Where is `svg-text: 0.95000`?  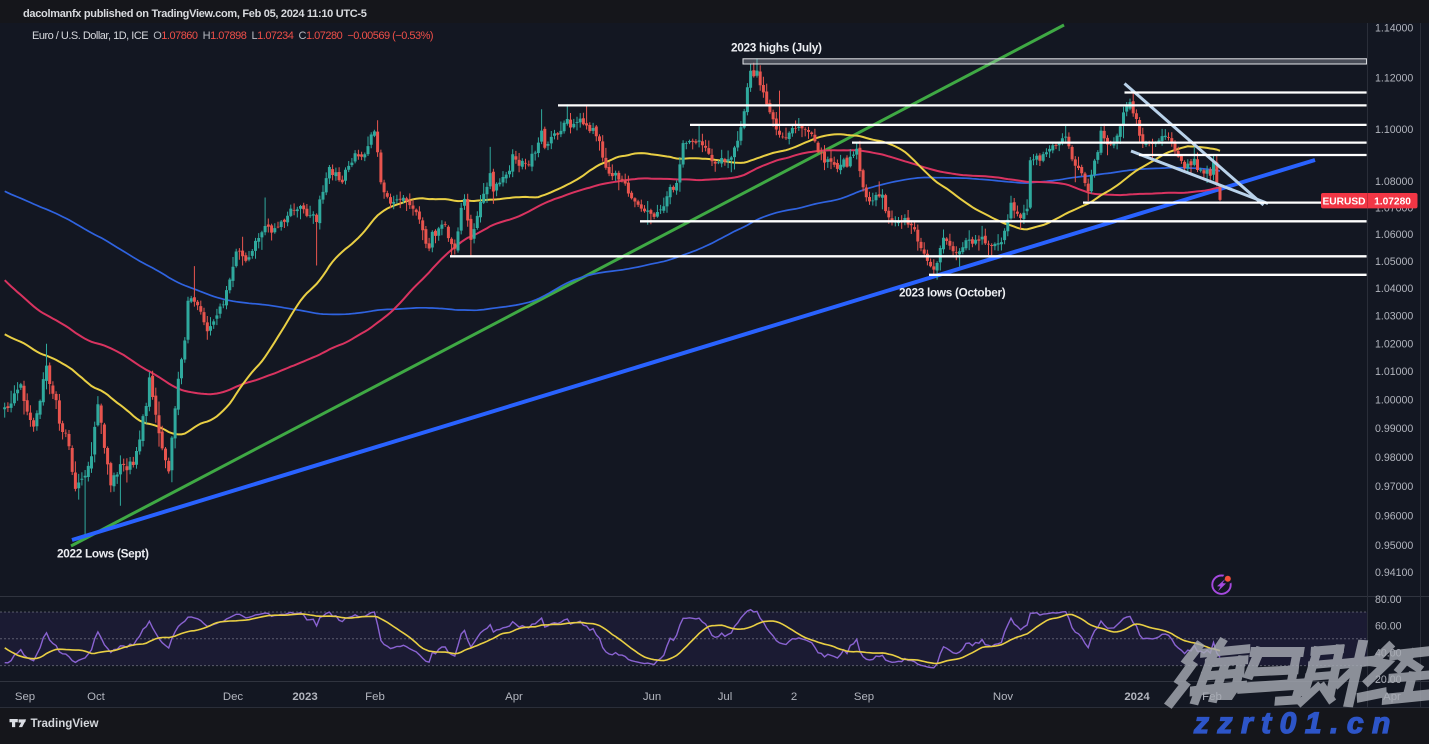 svg-text: 0.95000 is located at coordinates (1394, 546).